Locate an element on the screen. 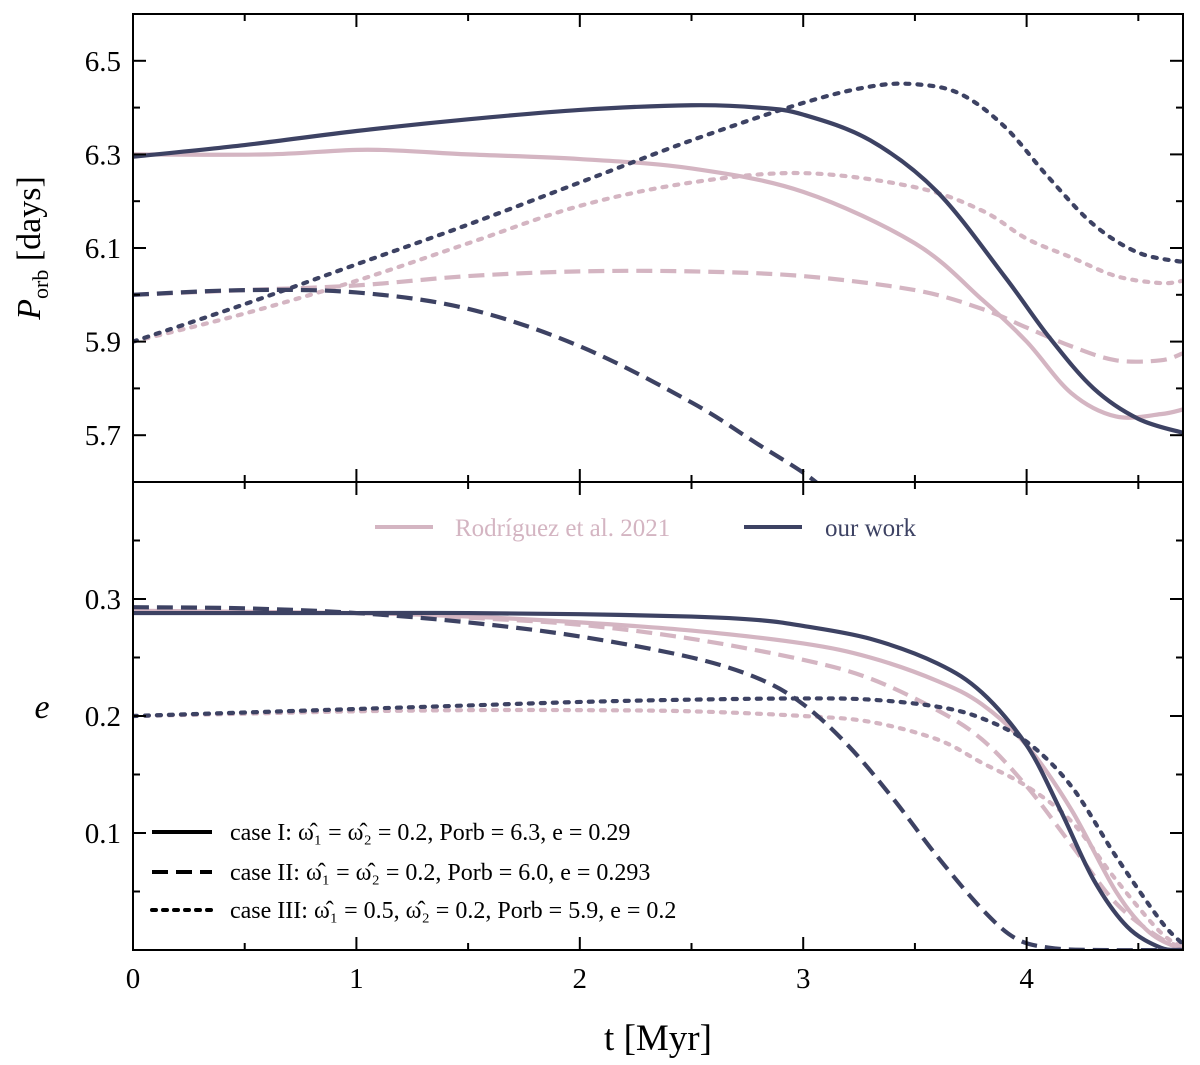 This screenshot has height=1065, width=1200. ecc-ytick-label: 0.1 is located at coordinates (103, 834).